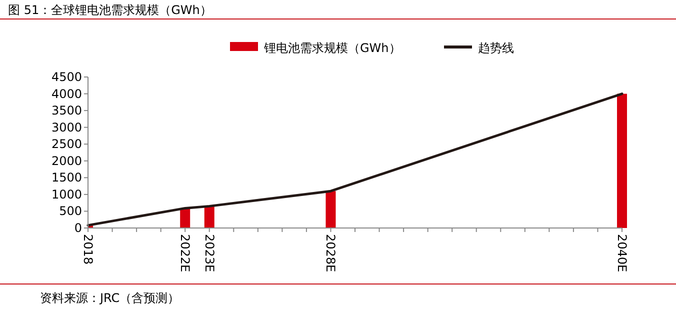  What do you see at coordinates (332, 48) in the screenshot?
I see `legend-label: 锂电池需求规模（GWh）` at bounding box center [332, 48].